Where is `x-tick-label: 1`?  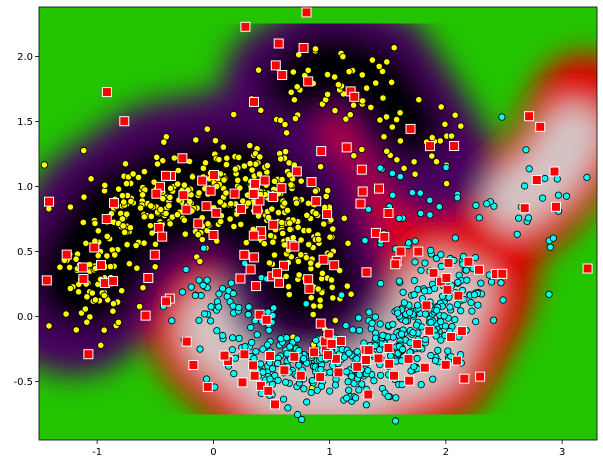
x-tick-label: 1 is located at coordinates (329, 452).